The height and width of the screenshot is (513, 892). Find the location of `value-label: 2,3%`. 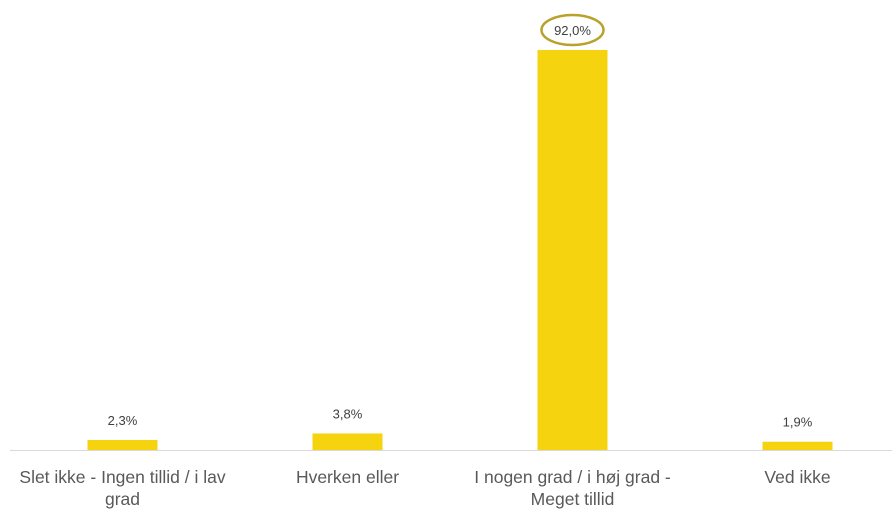

value-label: 2,3% is located at coordinates (123, 420).